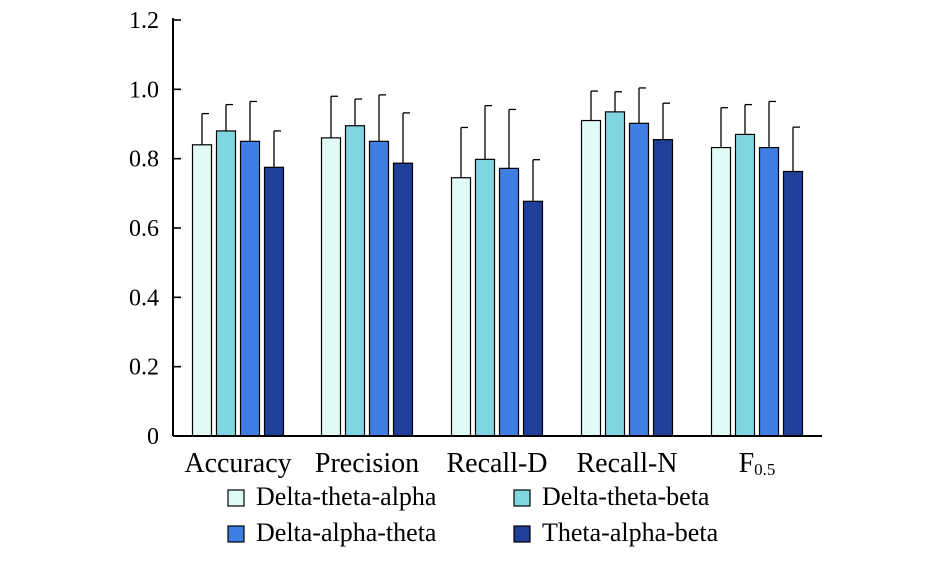 This screenshot has width=945, height=561. Describe the element at coordinates (331, 287) in the screenshot. I see `bar-delta-theta-alpha-precision` at that location.